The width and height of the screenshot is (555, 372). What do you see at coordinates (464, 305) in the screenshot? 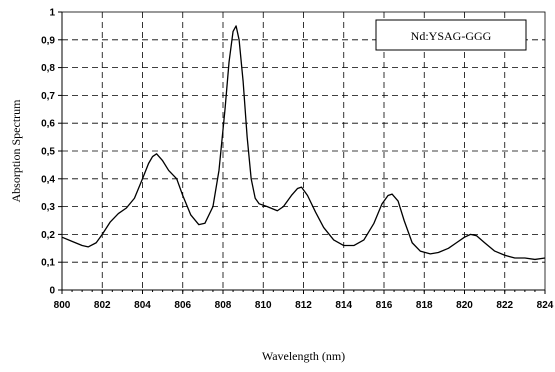
I see `x-tick-label: 820` at bounding box center [464, 305].